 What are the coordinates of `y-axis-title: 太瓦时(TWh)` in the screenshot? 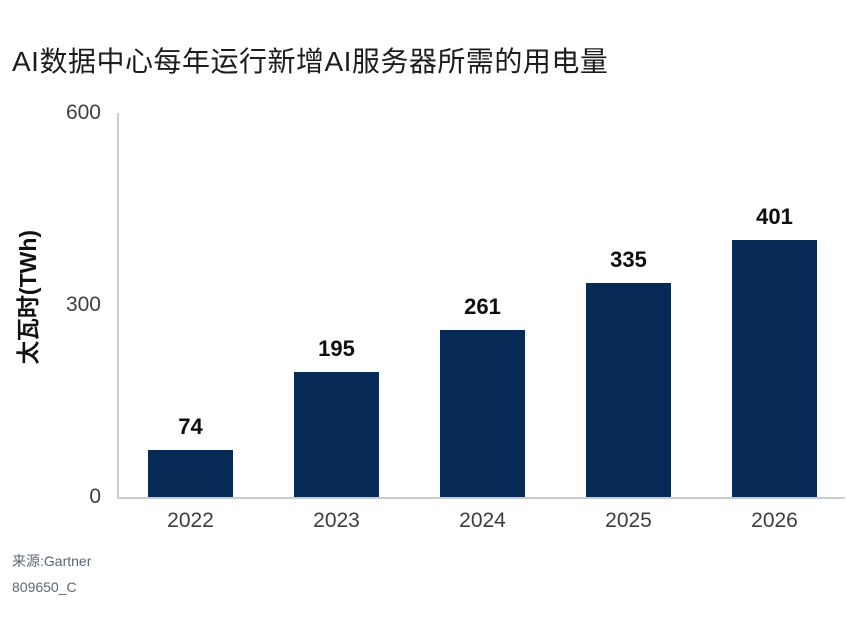 It's located at (28, 297).